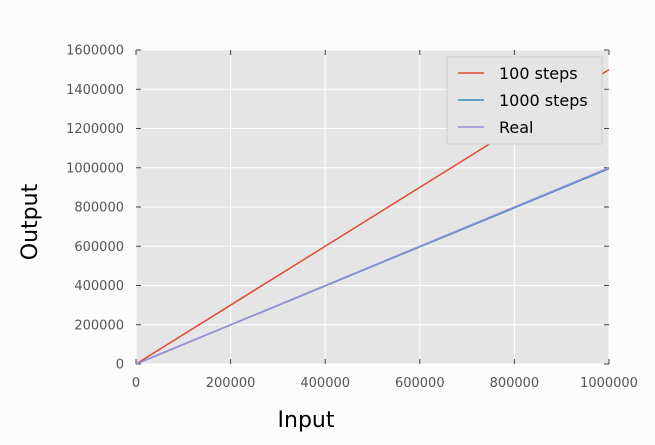 The image size is (655, 445). What do you see at coordinates (95, 129) in the screenshot?
I see `y-tick-label: 1200000` at bounding box center [95, 129].